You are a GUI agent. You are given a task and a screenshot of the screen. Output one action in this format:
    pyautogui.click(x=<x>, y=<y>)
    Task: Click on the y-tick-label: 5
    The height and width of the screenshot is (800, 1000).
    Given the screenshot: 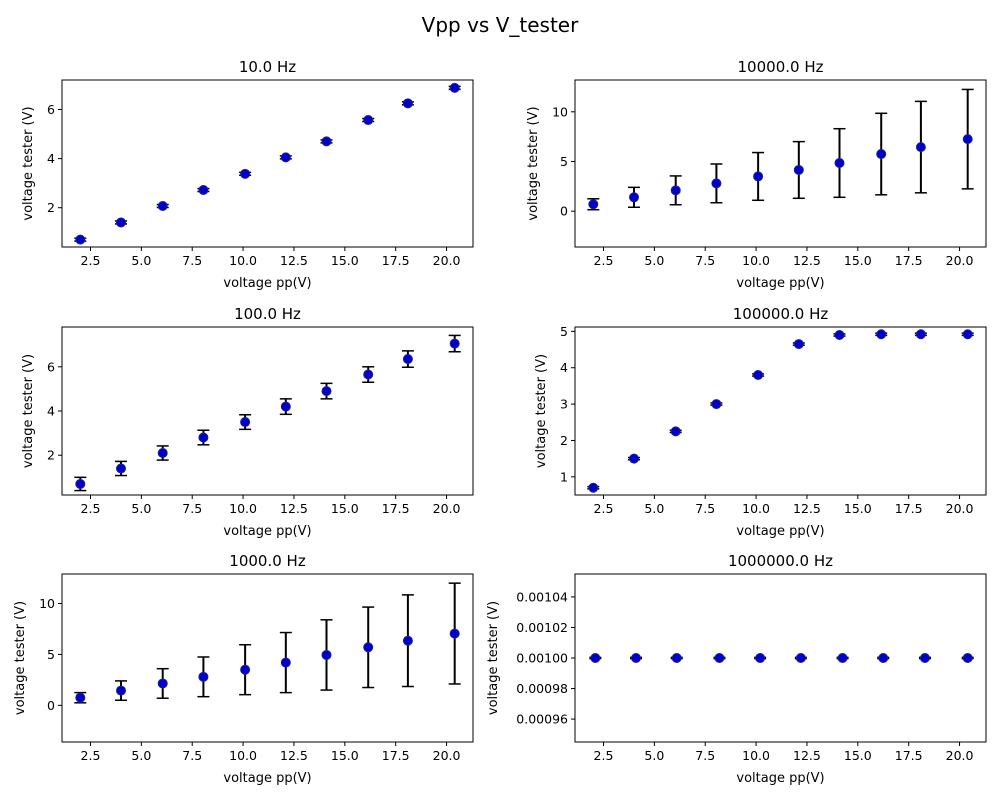 What is the action you would take?
    pyautogui.click(x=51, y=654)
    